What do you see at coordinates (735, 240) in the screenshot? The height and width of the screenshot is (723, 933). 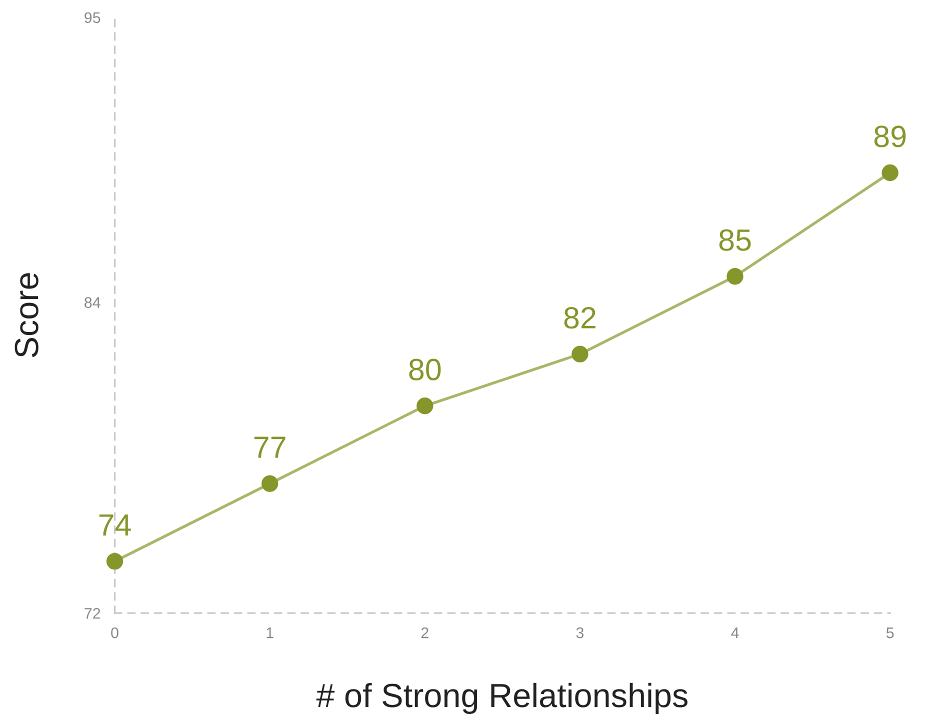 I see `data-label: 85` at bounding box center [735, 240].